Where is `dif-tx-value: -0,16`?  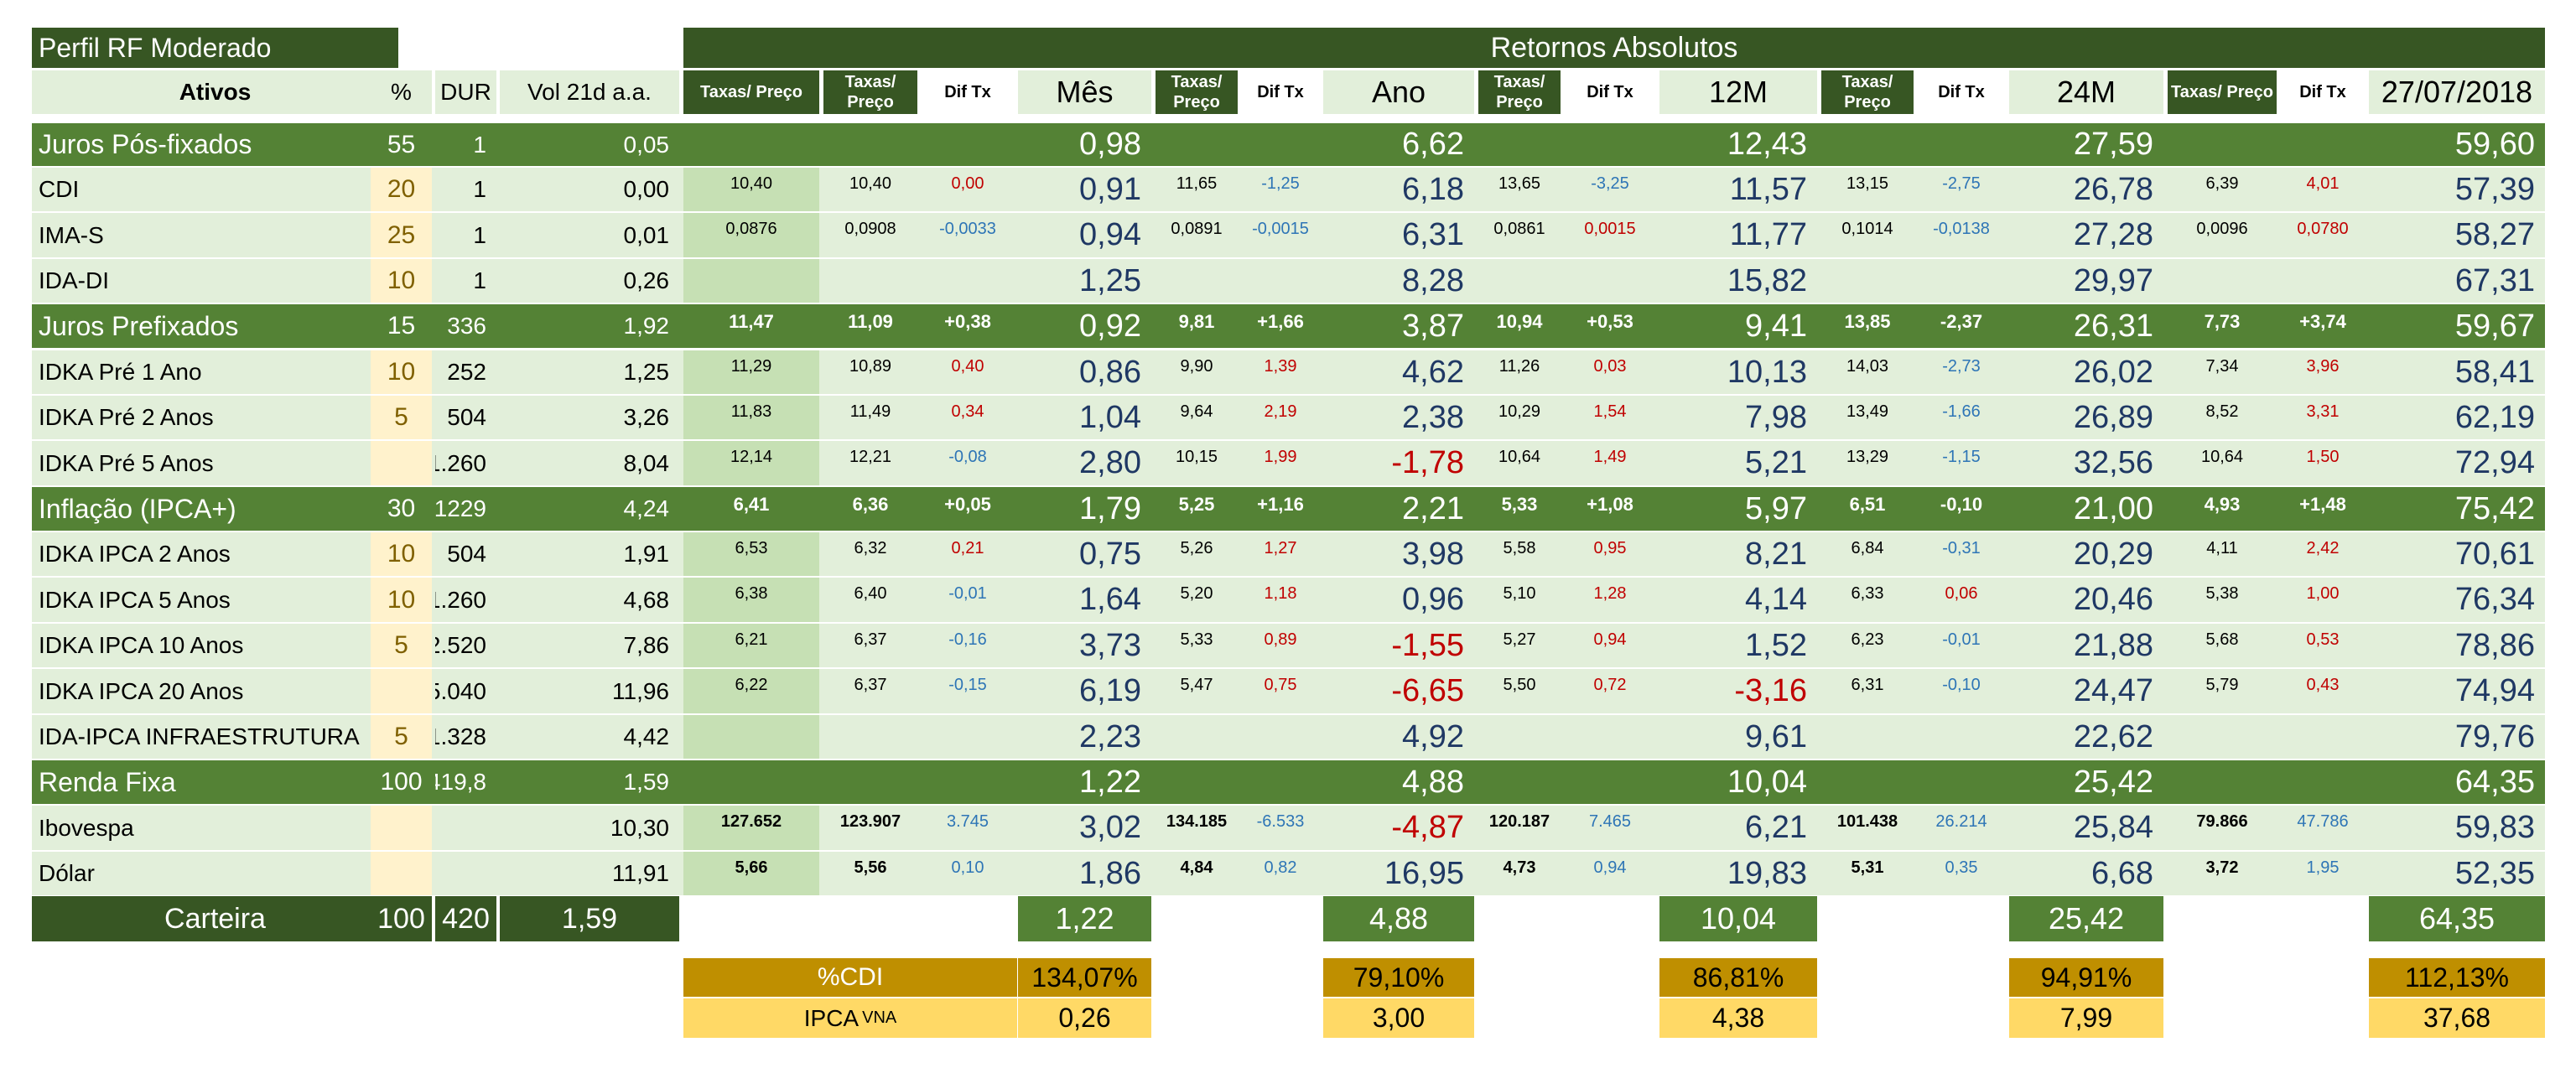 dif-tx-value: -0,16 is located at coordinates (967, 639).